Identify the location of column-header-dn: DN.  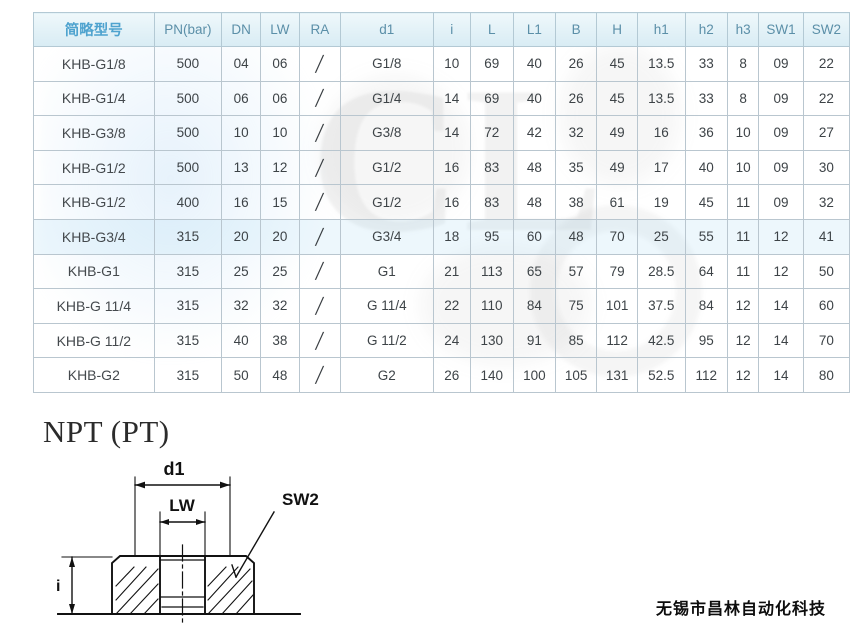
(241, 29).